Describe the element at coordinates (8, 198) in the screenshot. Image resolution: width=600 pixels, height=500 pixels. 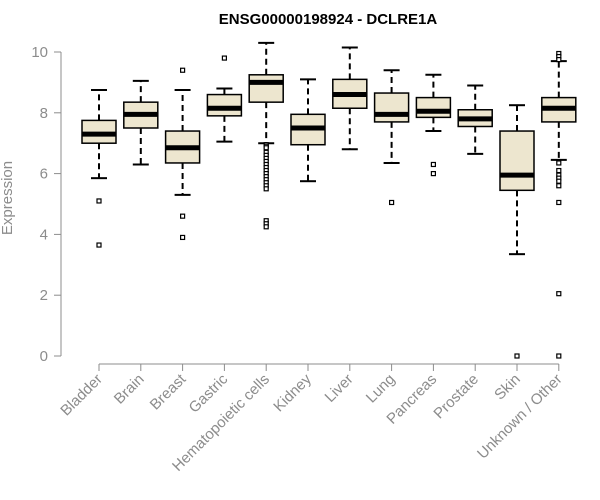
I see `y-axis-title: Expression` at that location.